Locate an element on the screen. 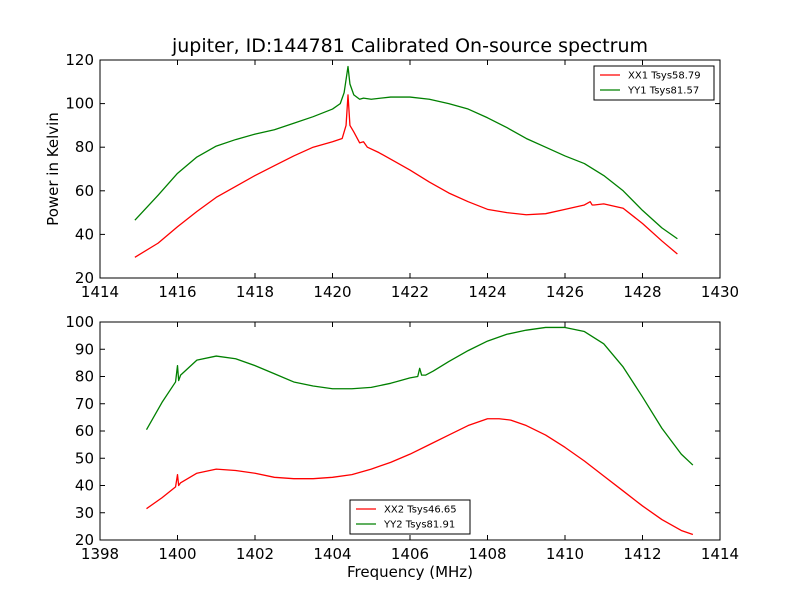  y-tick-label: 30 is located at coordinates (84, 513).